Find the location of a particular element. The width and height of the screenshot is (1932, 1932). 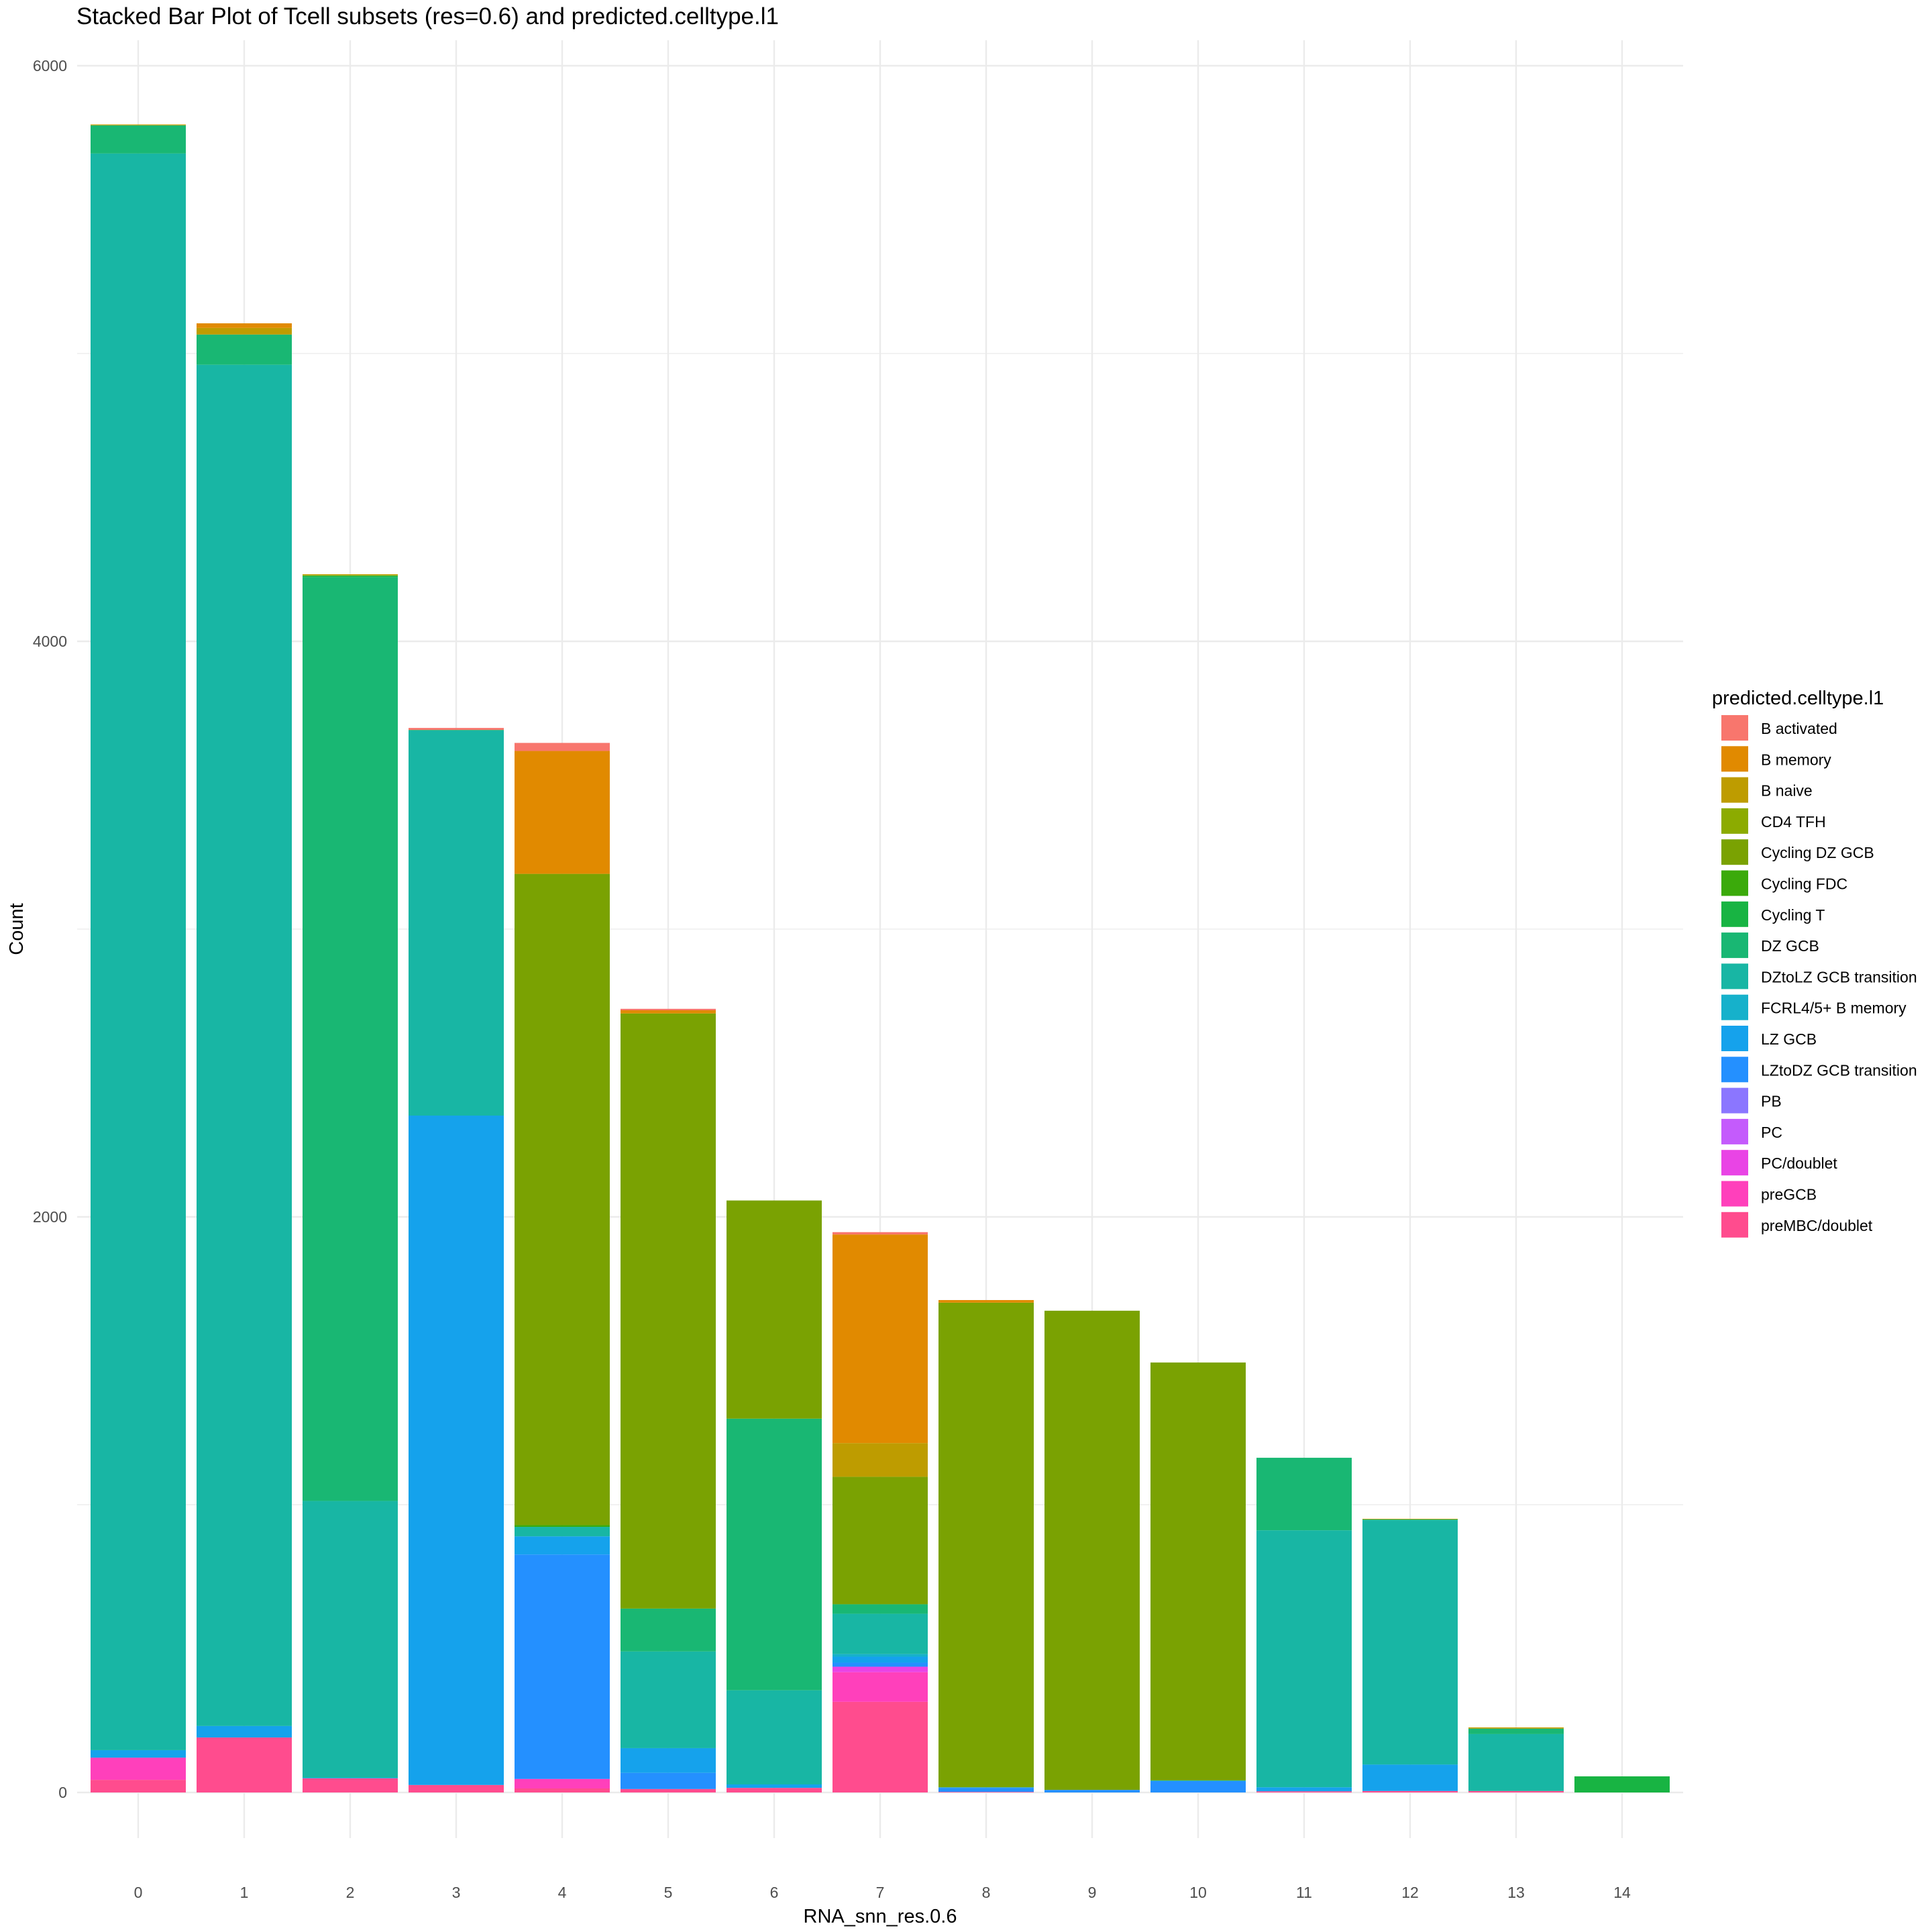

x-tick-label: 12 is located at coordinates (1410, 1892).